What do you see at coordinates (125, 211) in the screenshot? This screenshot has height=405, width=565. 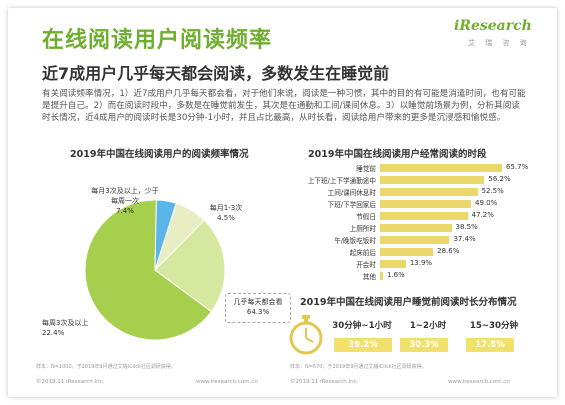 I see `pie-value: 7.4%` at bounding box center [125, 211].